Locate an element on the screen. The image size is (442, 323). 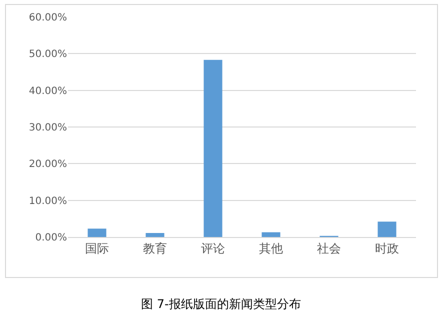
y-tick-label: 20.00% is located at coordinates (47, 164).